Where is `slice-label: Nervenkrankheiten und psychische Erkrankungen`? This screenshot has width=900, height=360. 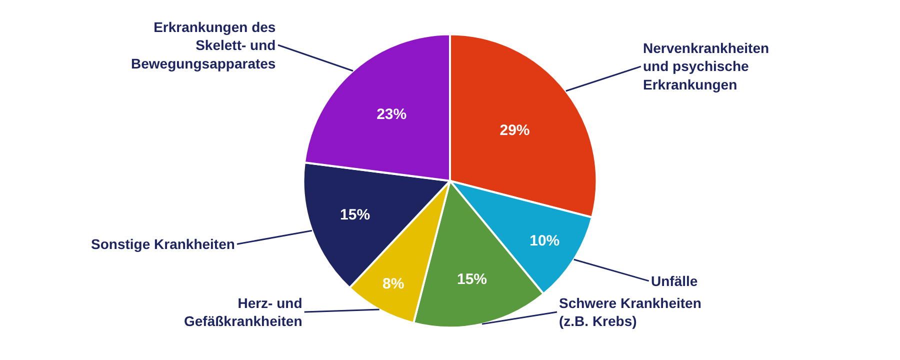 slice-label: Nervenkrankheiten und psychische Erkrankungen is located at coordinates (706, 66).